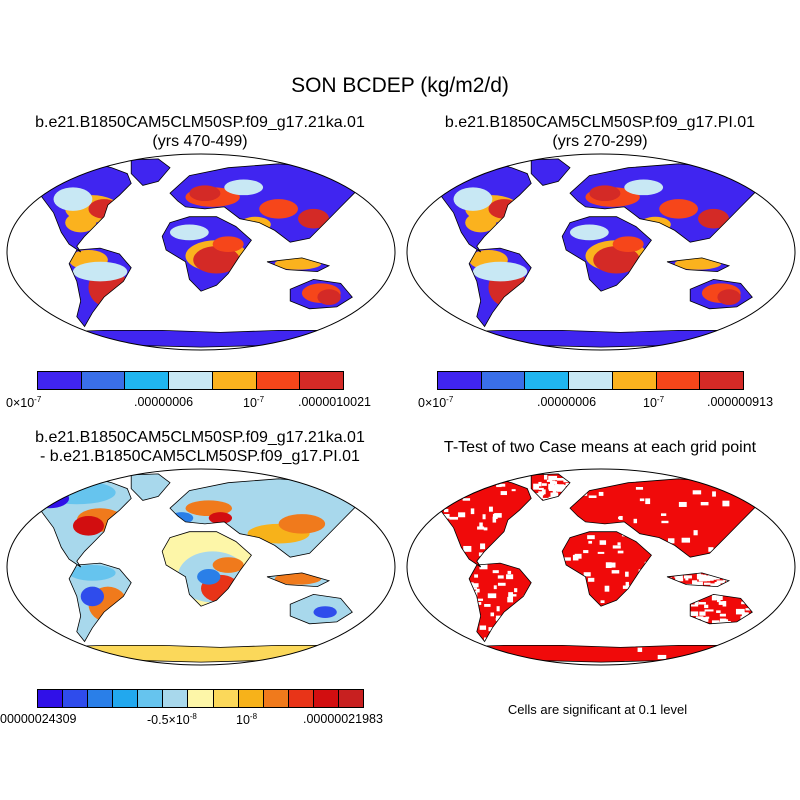  I want to click on diff-cbar-label-max: .00000021983, so click(343, 719).